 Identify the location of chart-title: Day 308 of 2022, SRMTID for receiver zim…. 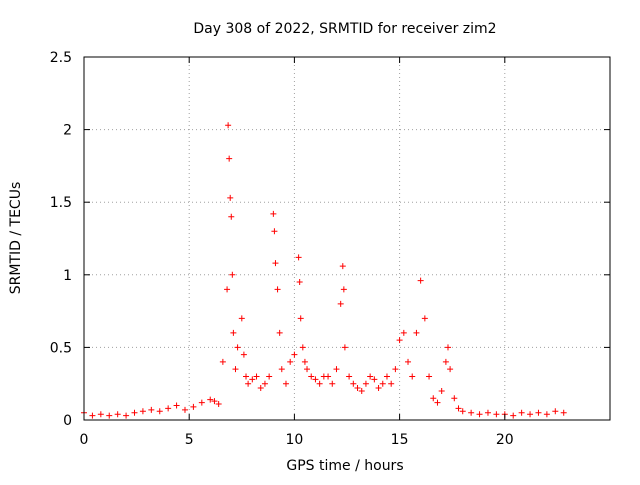
(344, 29).